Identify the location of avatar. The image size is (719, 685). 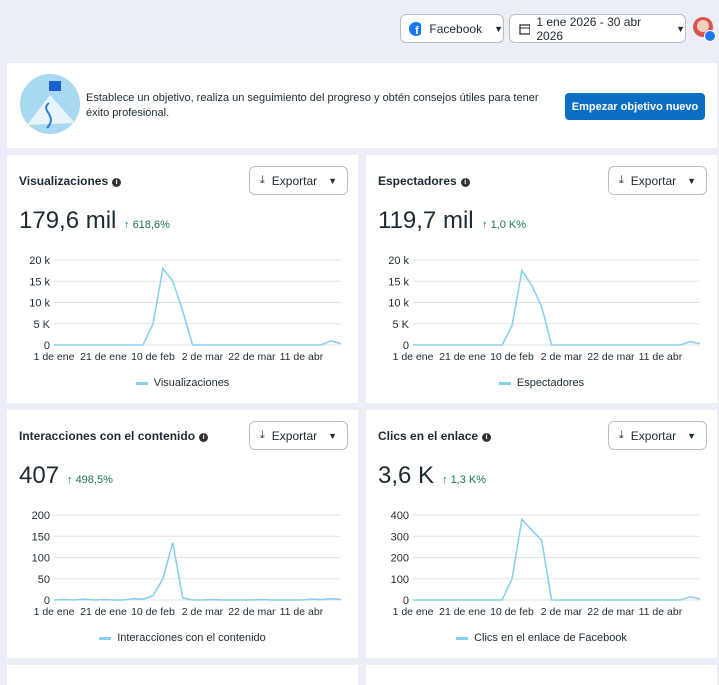
(704, 29).